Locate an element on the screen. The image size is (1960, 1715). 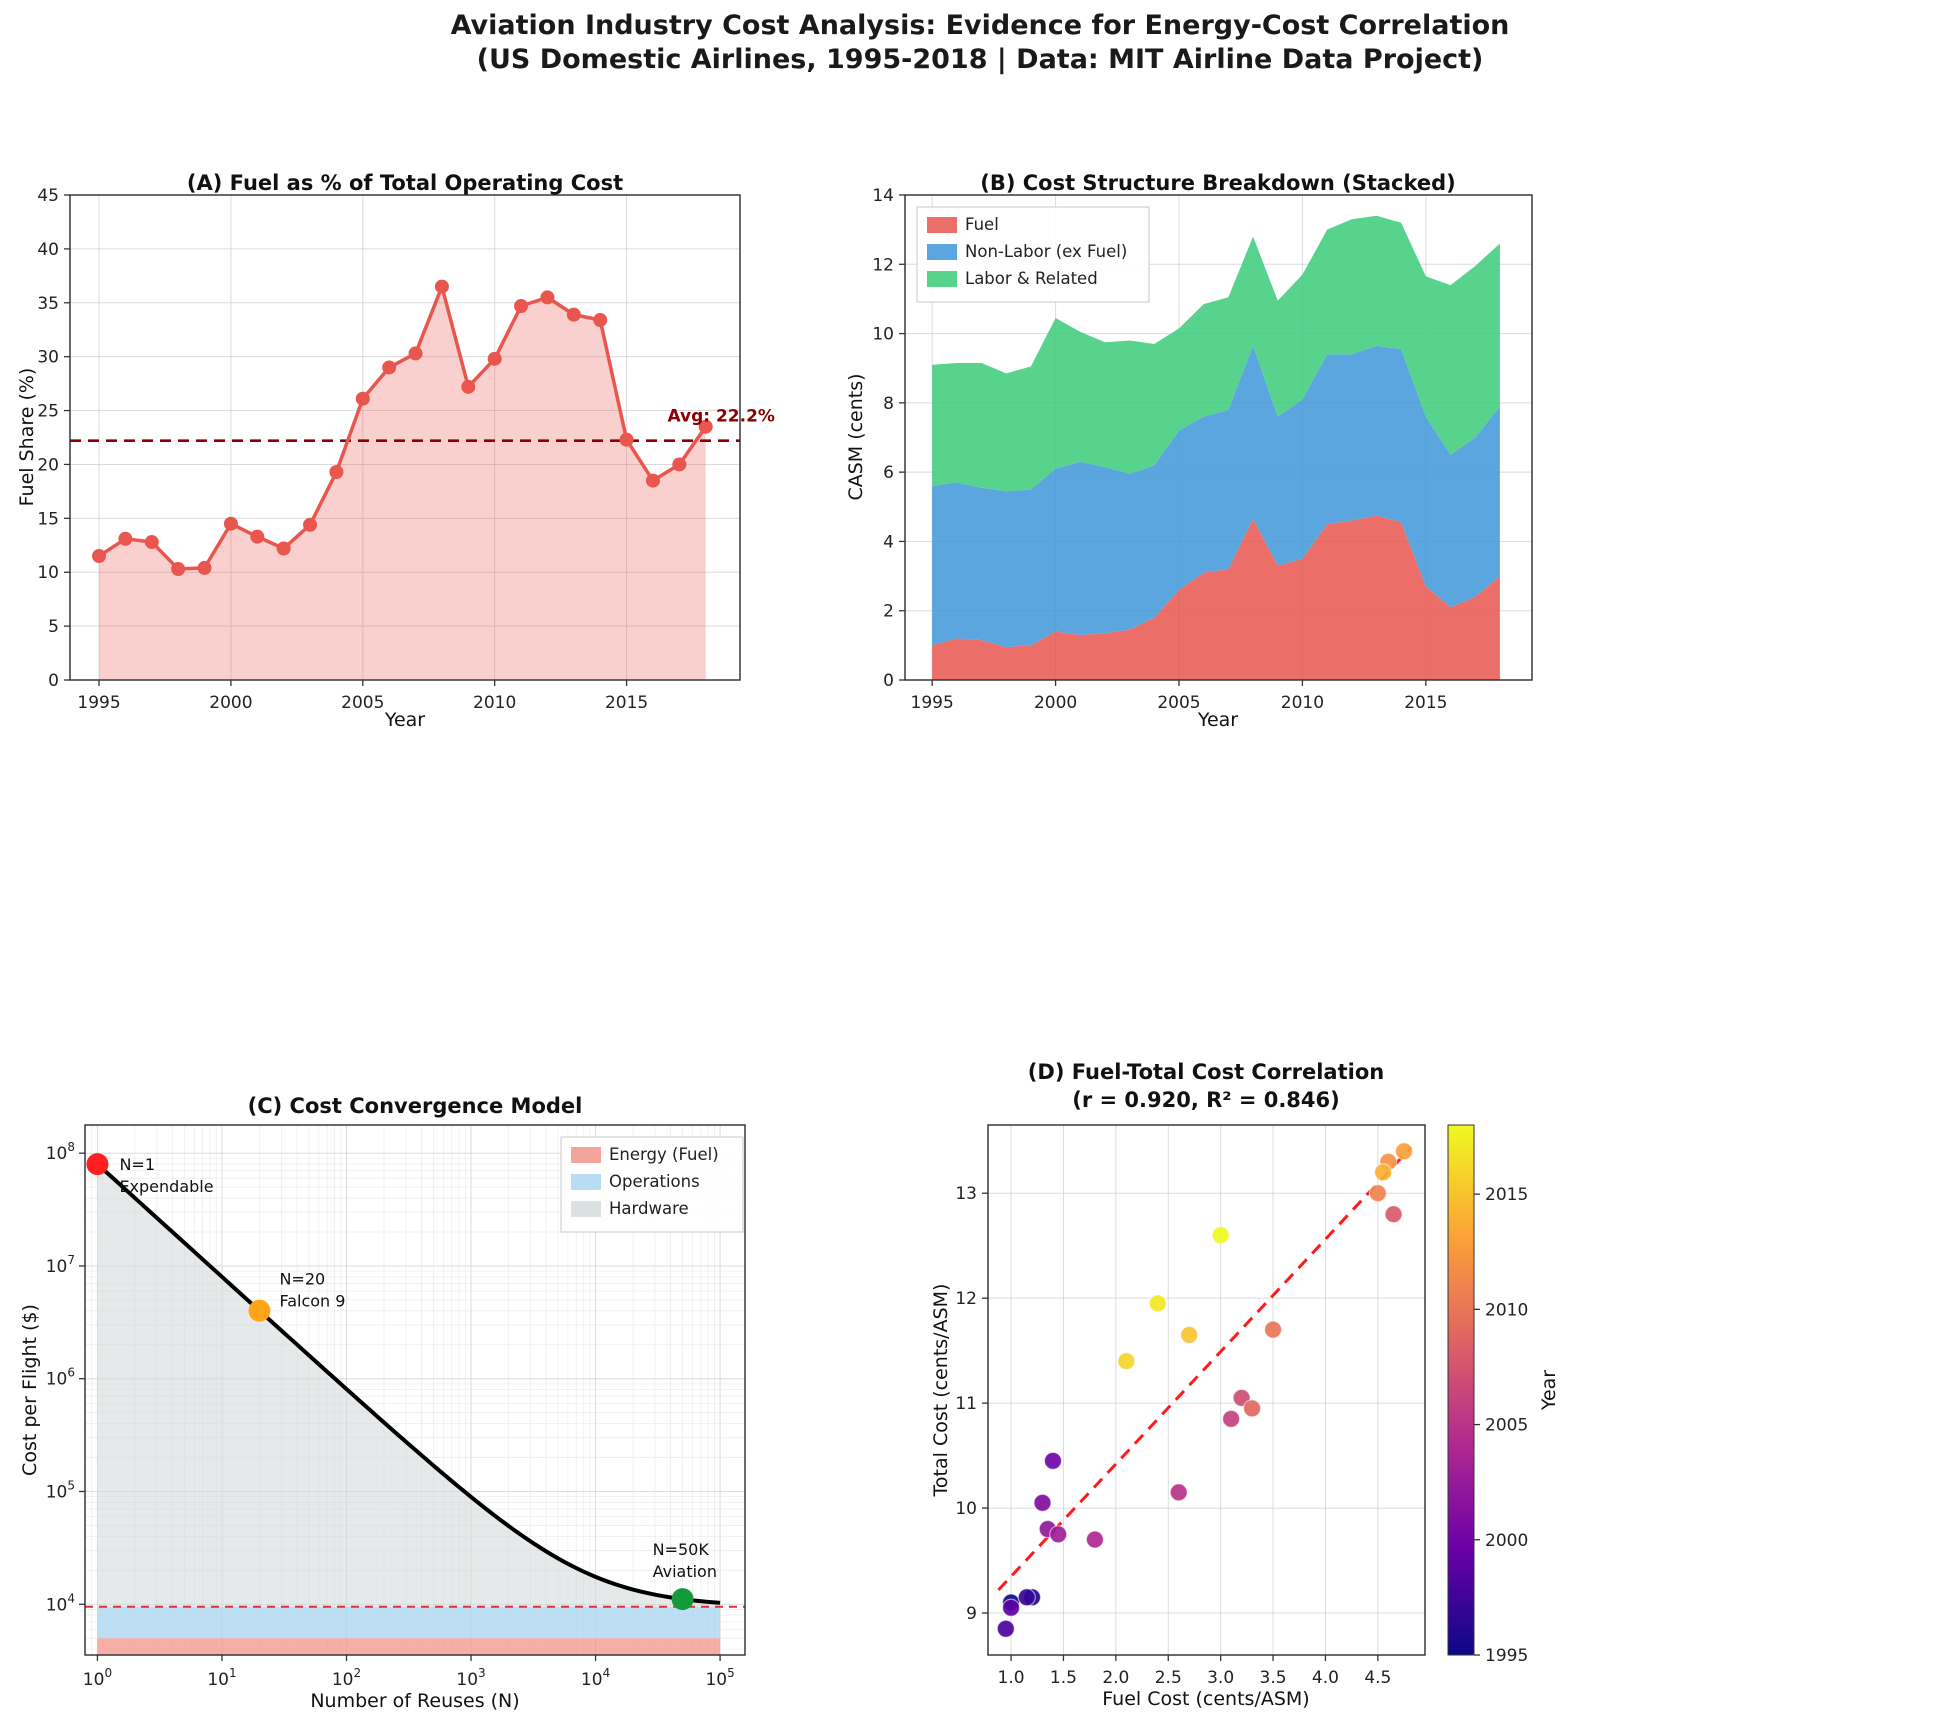
svg-text: 10¹ is located at coordinates (221, 1678).